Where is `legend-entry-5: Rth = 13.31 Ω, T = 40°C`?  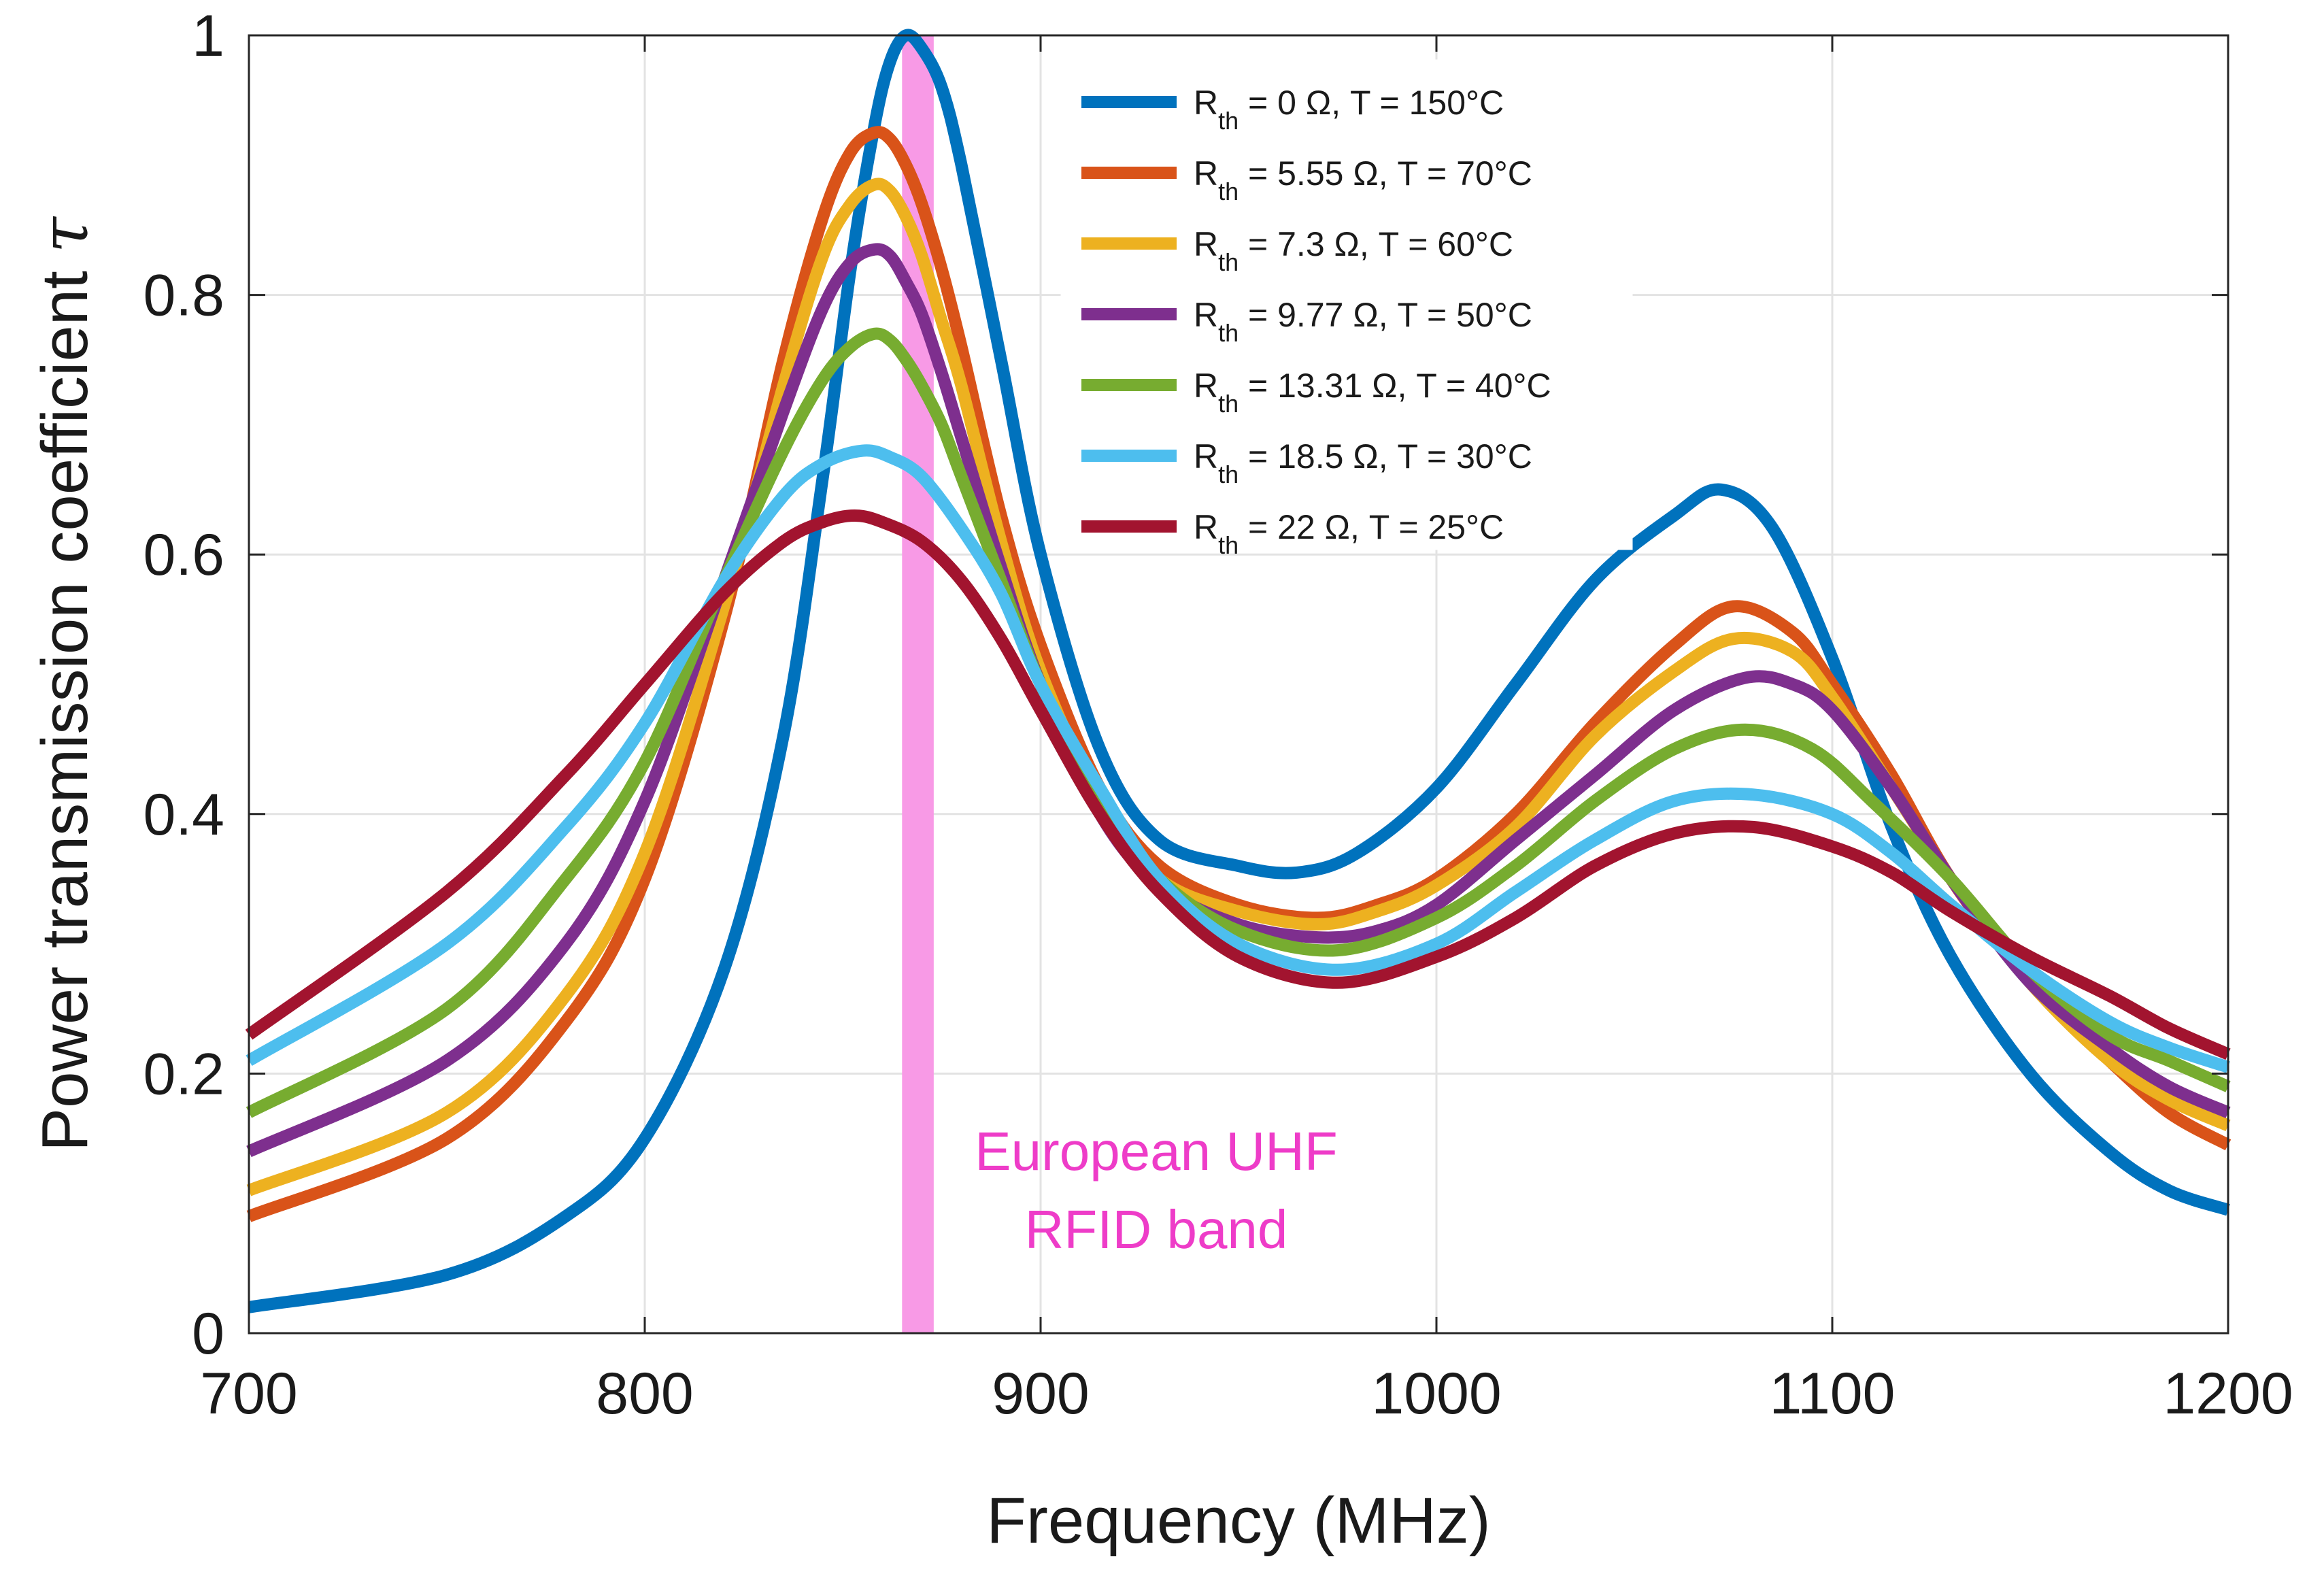 legend-entry-5: Rth = 13.31 Ω, T = 40°C is located at coordinates (1372, 392).